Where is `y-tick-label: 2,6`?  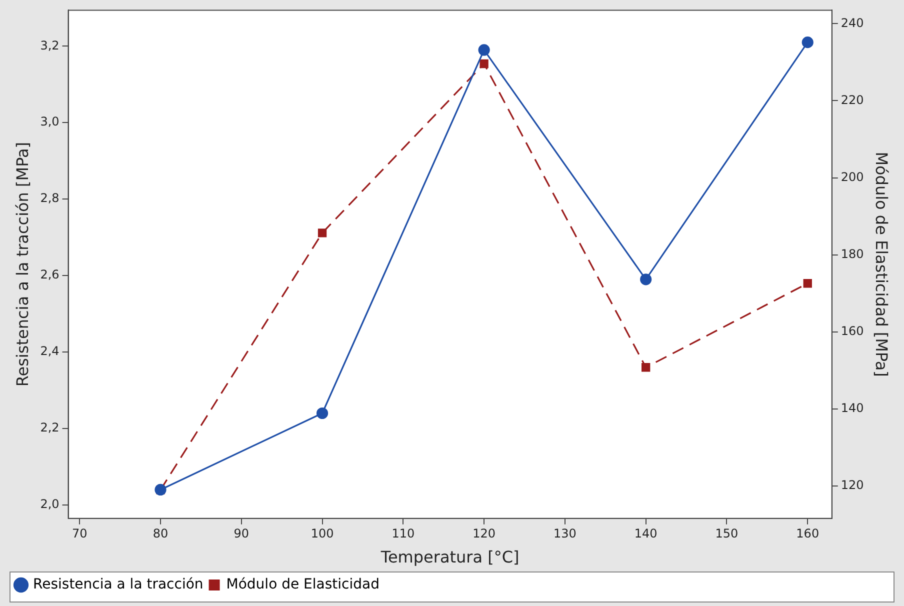
y-tick-label: 2,6 is located at coordinates (50, 275).